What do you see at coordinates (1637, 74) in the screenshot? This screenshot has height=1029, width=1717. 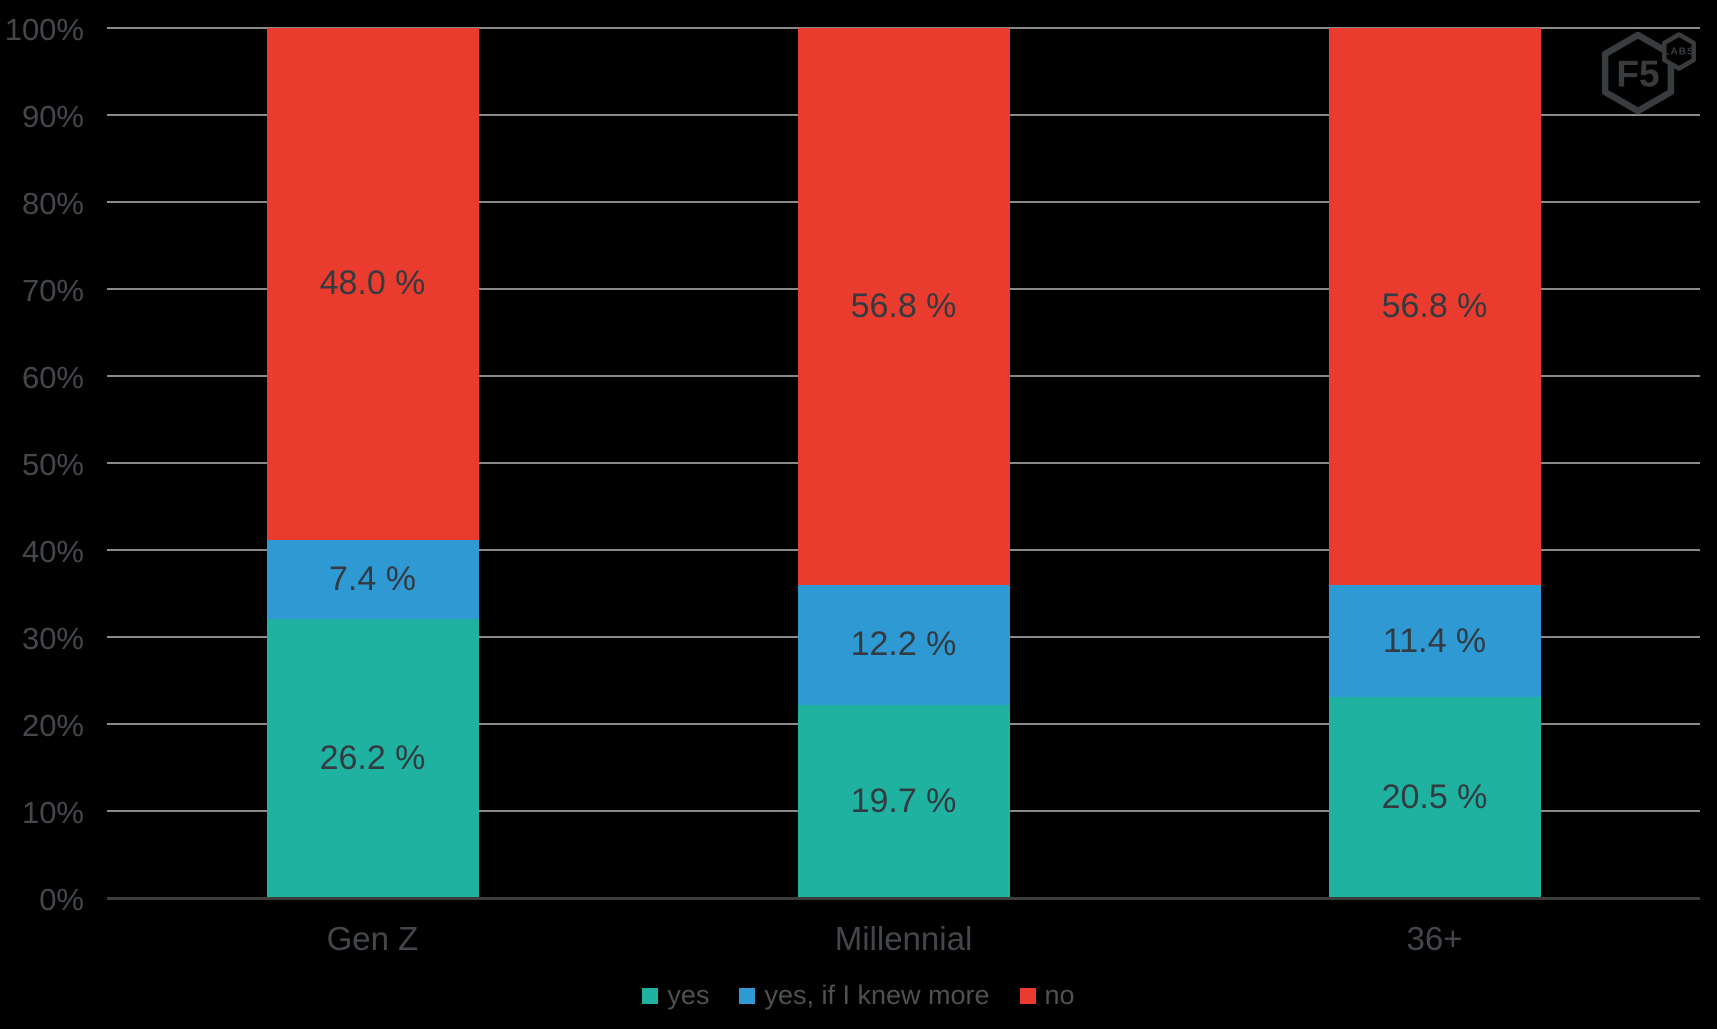 I see `logo-primary-text: F5` at bounding box center [1637, 74].